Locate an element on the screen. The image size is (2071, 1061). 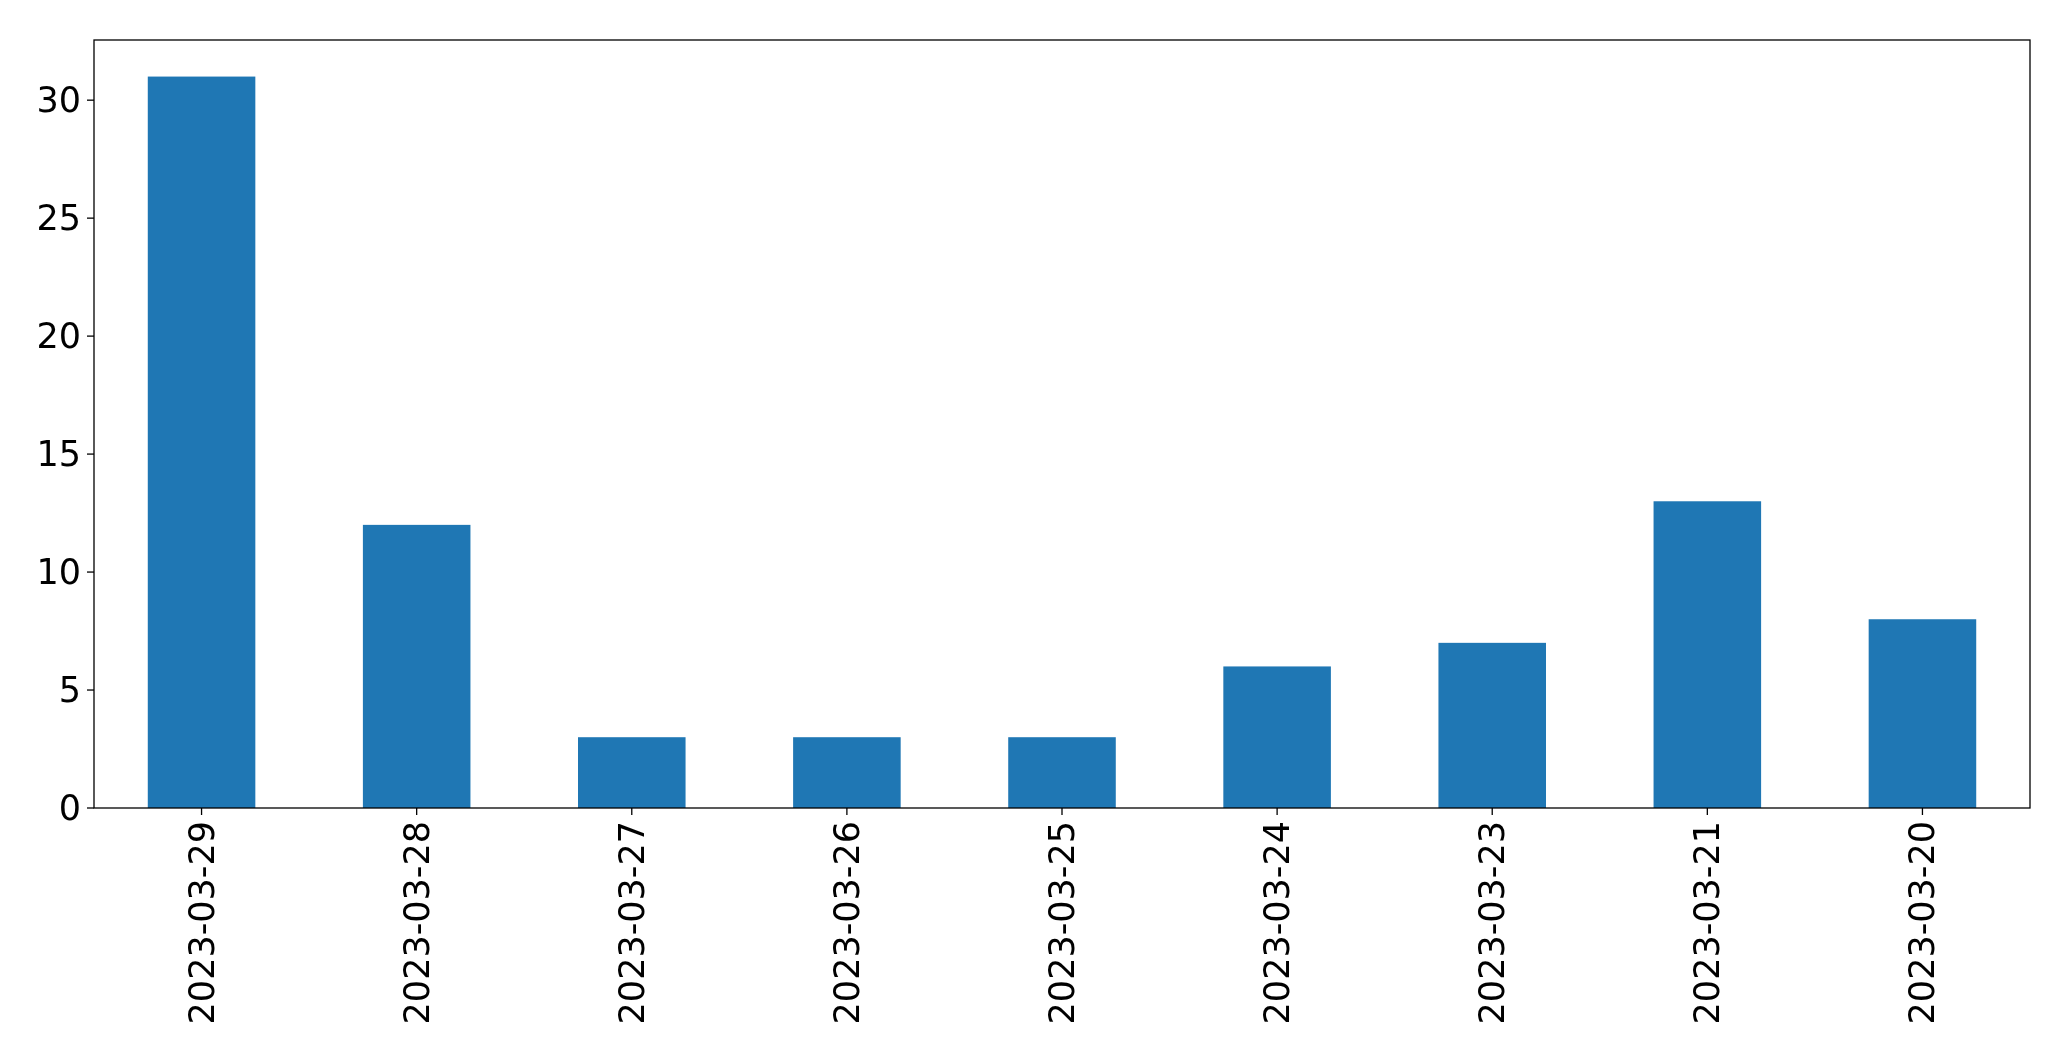
x-tick-label: 2023-03-29 is located at coordinates (201, 923).